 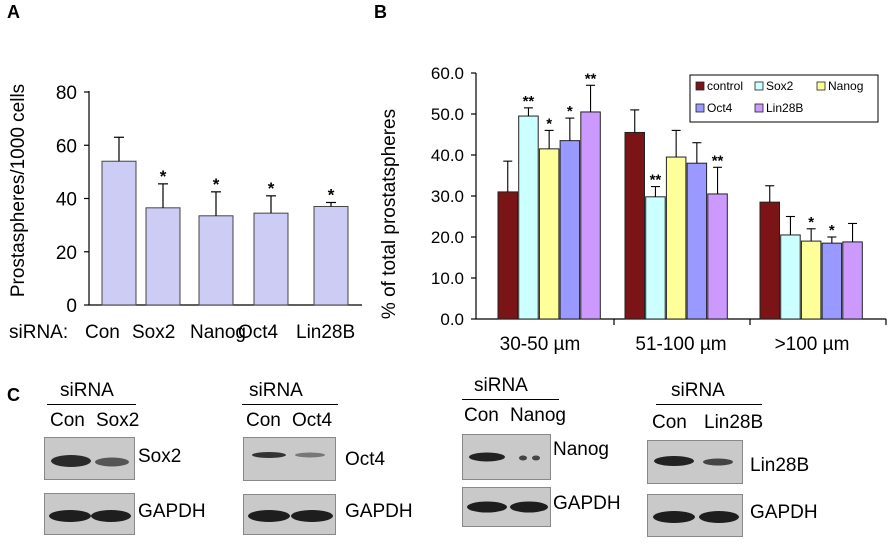 I want to click on x-tick-label: Con, so click(x=102, y=332).